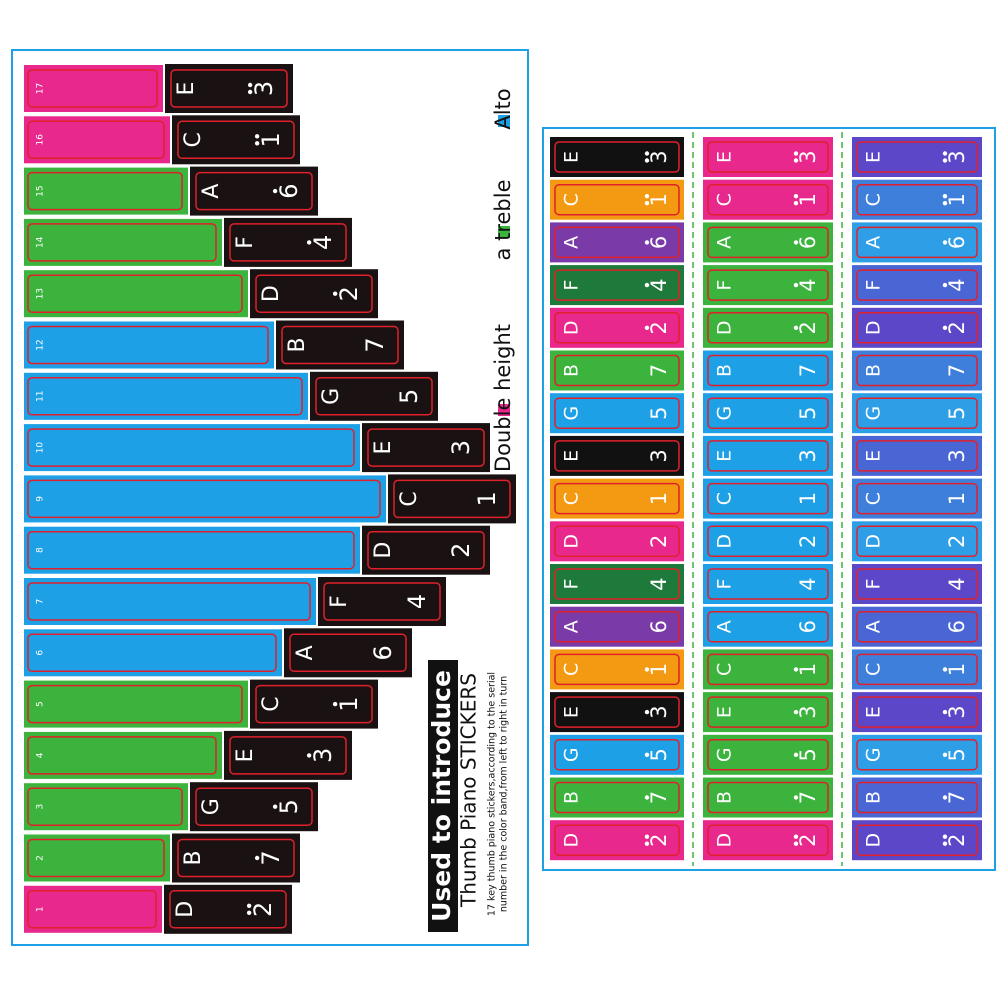  What do you see at coordinates (443, 796) in the screenshot?
I see `intro-title-box` at bounding box center [443, 796].